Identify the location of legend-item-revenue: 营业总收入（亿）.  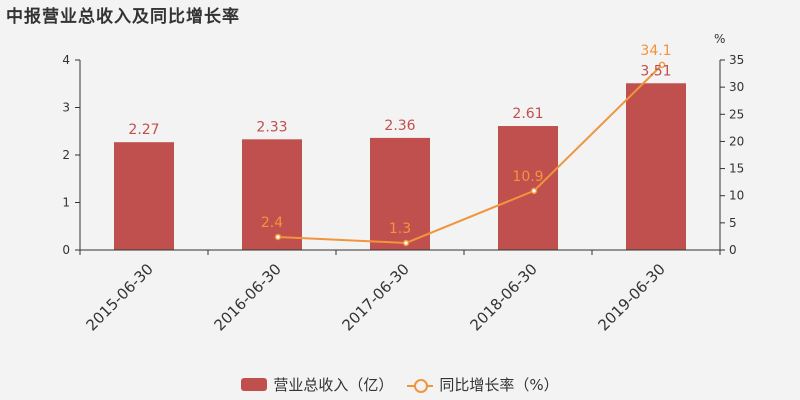
(317, 384).